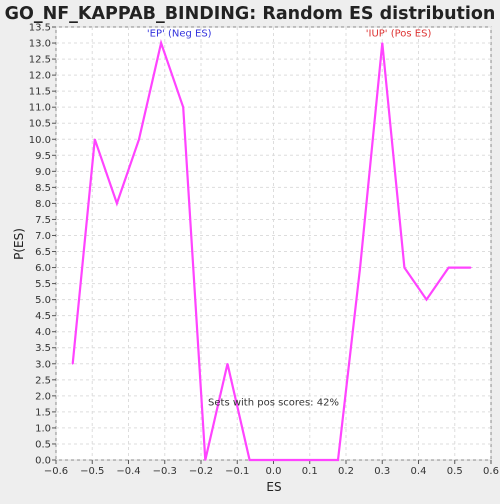 The height and width of the screenshot is (504, 500). What do you see at coordinates (43, 364) in the screenshot?
I see `y-tick-label: 3.0` at bounding box center [43, 364].